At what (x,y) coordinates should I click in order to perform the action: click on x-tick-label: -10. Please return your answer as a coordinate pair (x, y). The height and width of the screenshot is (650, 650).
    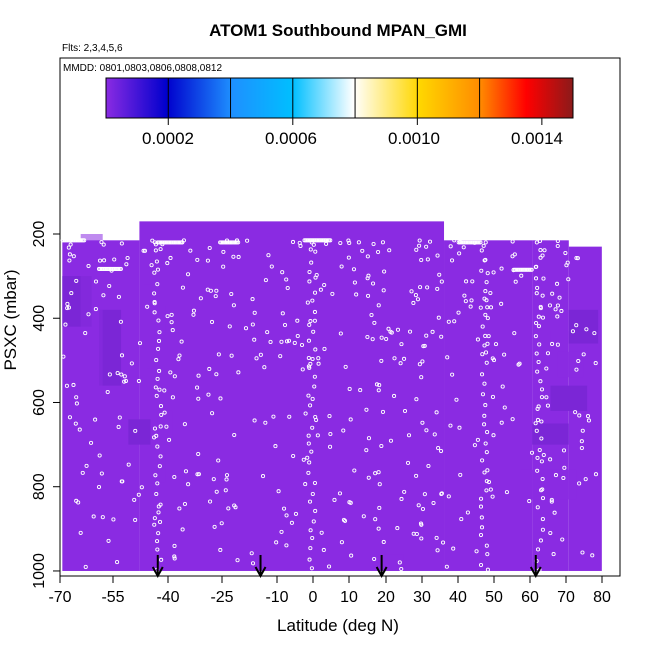
    Looking at the image, I should click on (276, 597).